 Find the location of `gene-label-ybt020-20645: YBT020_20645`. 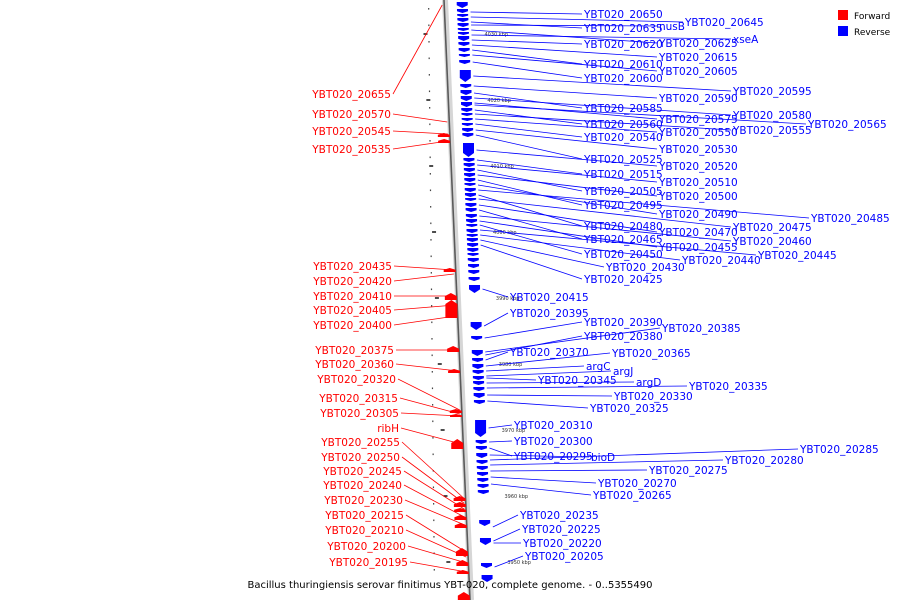

gene-label-ybt020-20645: YBT020_20645 is located at coordinates (617, 22).